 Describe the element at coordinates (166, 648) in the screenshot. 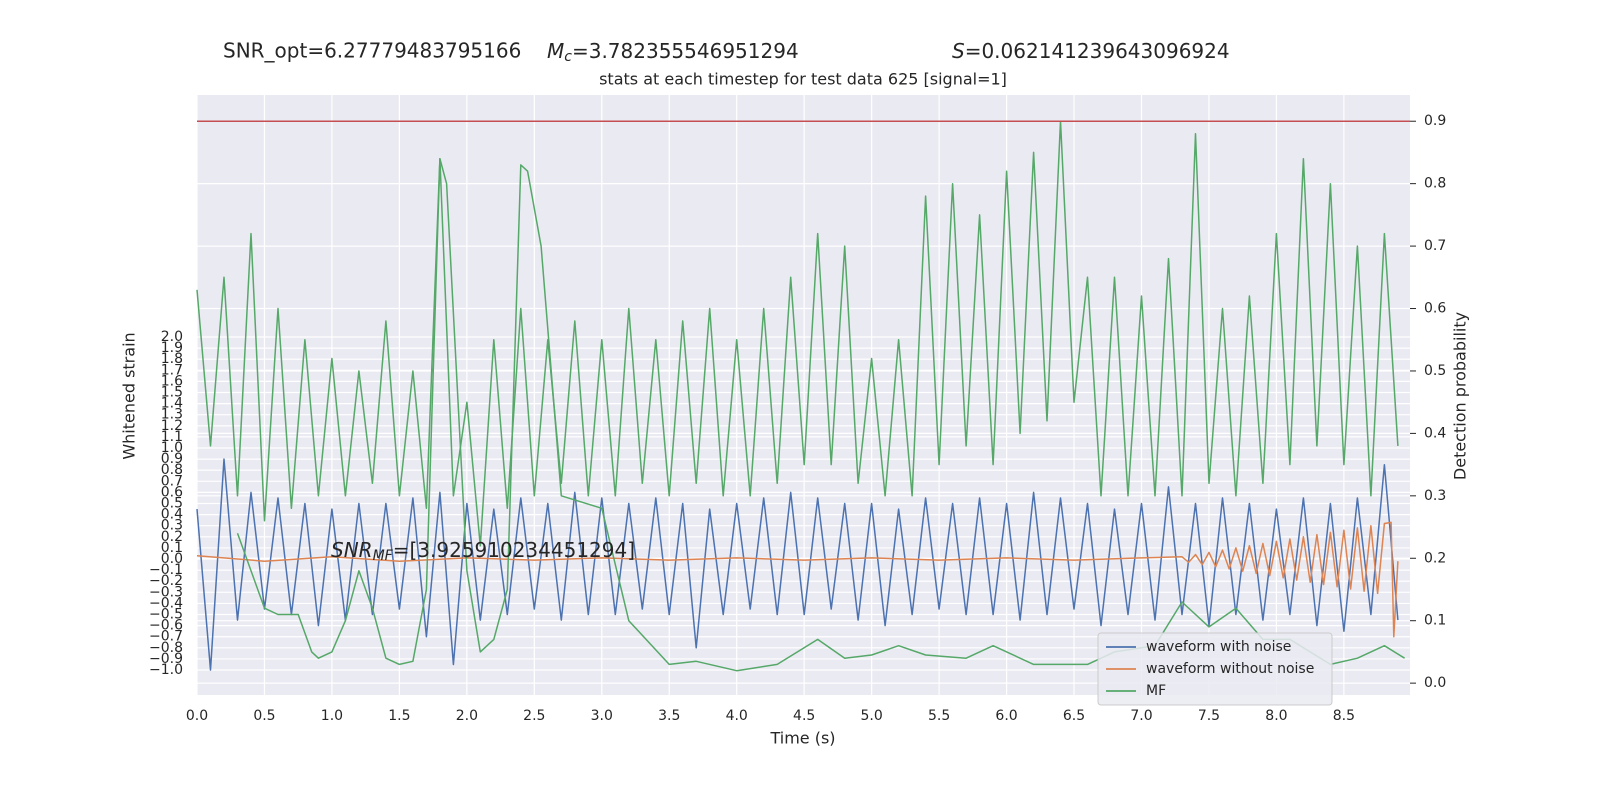

I see `y-tick-label: −0.8` at that location.